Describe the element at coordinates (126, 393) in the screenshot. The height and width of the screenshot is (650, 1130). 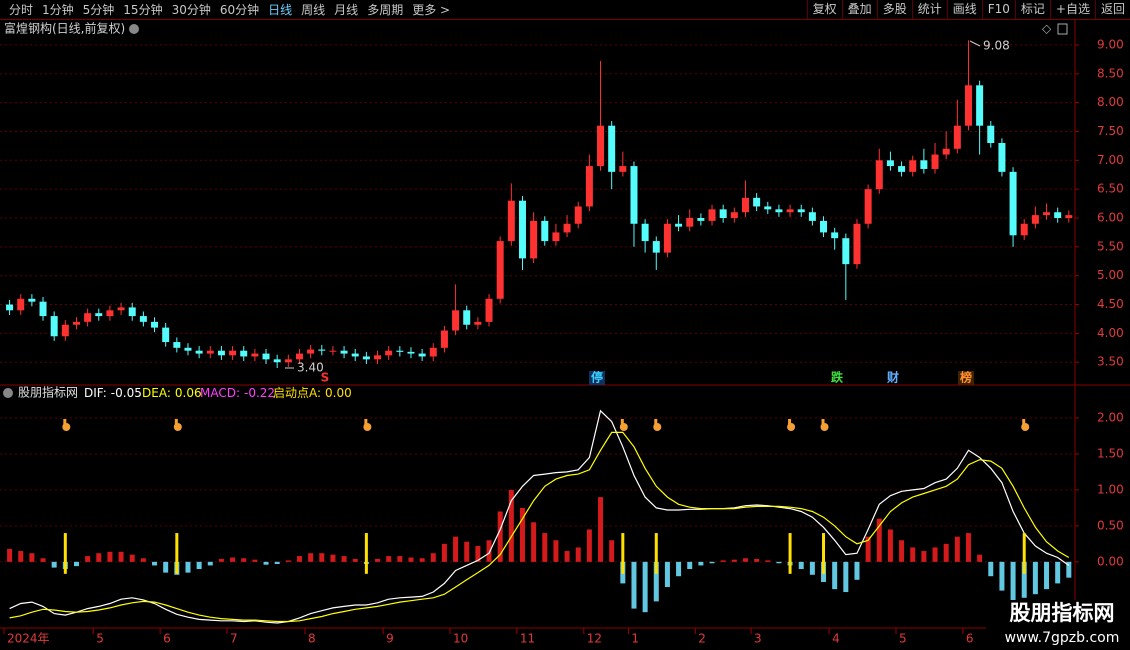
I see `legend-value: -0.05` at that location.